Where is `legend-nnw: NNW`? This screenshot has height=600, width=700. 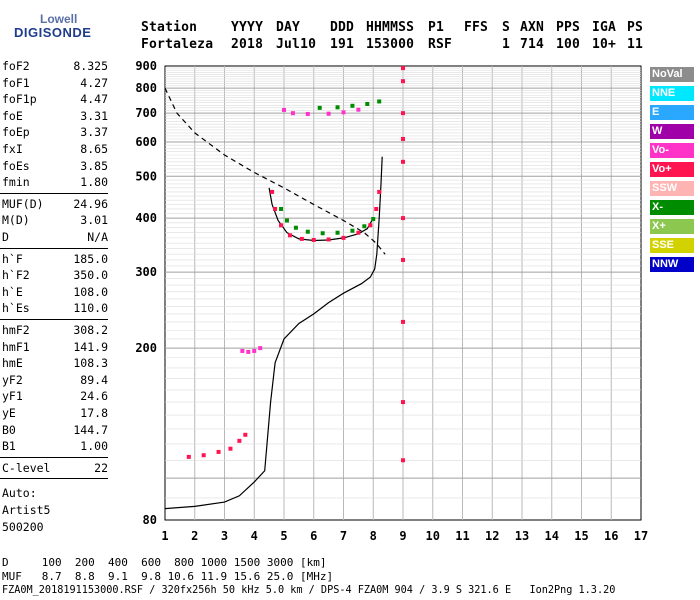 legend-nnw: NNW is located at coordinates (672, 264).